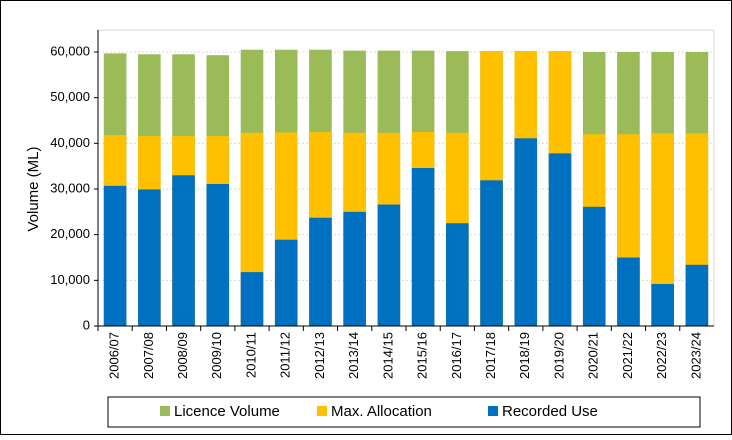 The image size is (732, 440). I want to click on x-tick-label: 2023/24, so click(695, 355).